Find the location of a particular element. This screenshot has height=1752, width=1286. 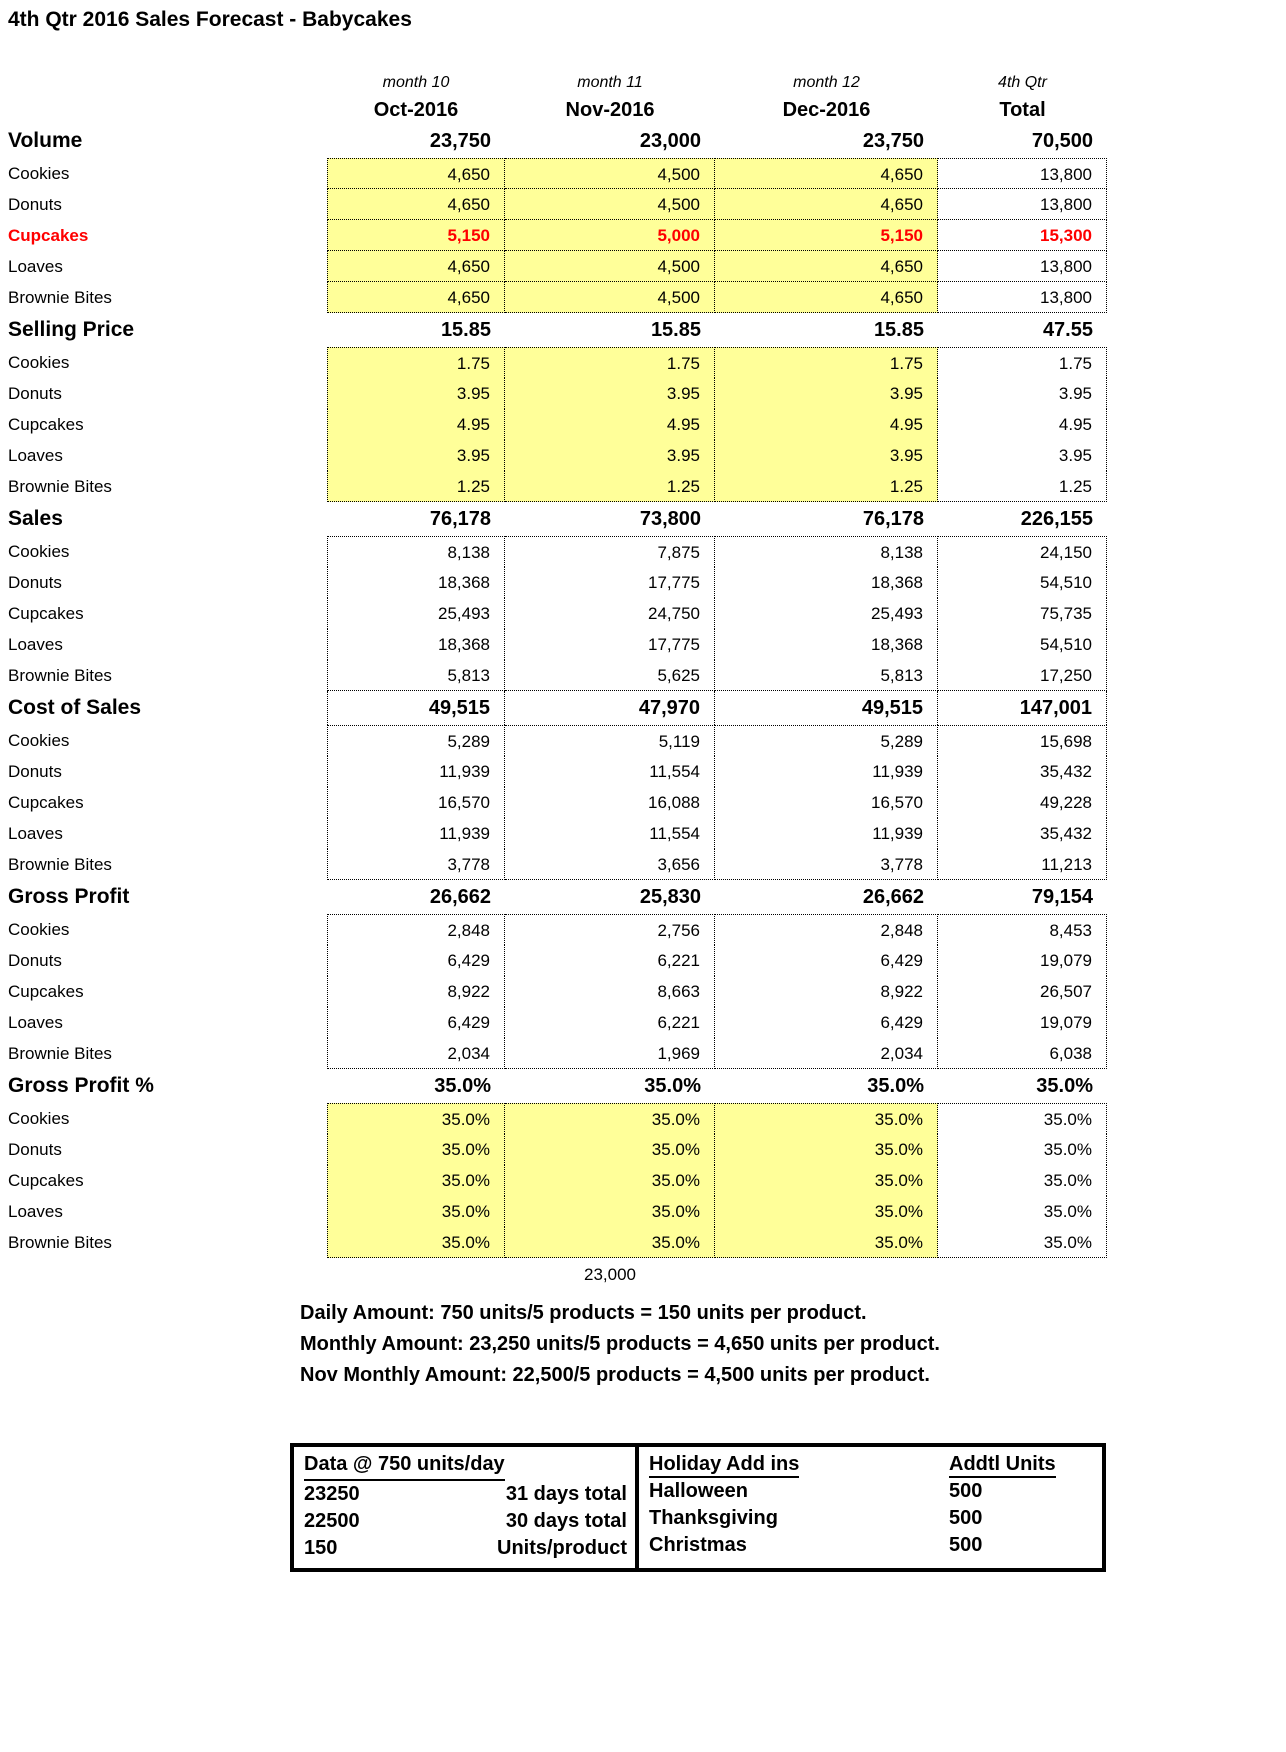

row-brownie-bites: Brownie Bites 2,034 1,969 2,034 6,038 is located at coordinates (643, 1053).